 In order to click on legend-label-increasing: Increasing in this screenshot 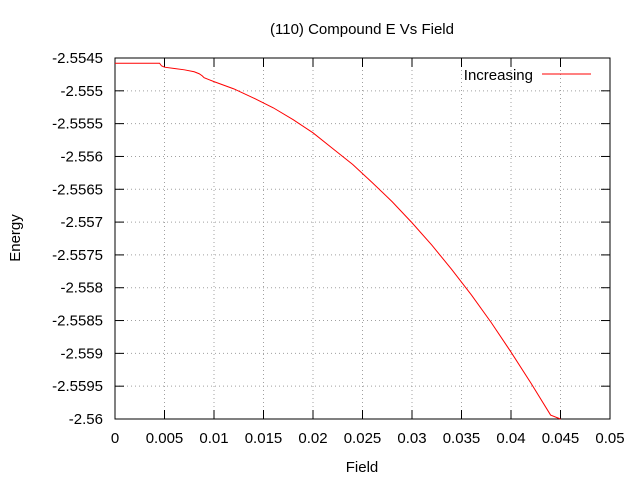, I will do `click(498, 75)`.